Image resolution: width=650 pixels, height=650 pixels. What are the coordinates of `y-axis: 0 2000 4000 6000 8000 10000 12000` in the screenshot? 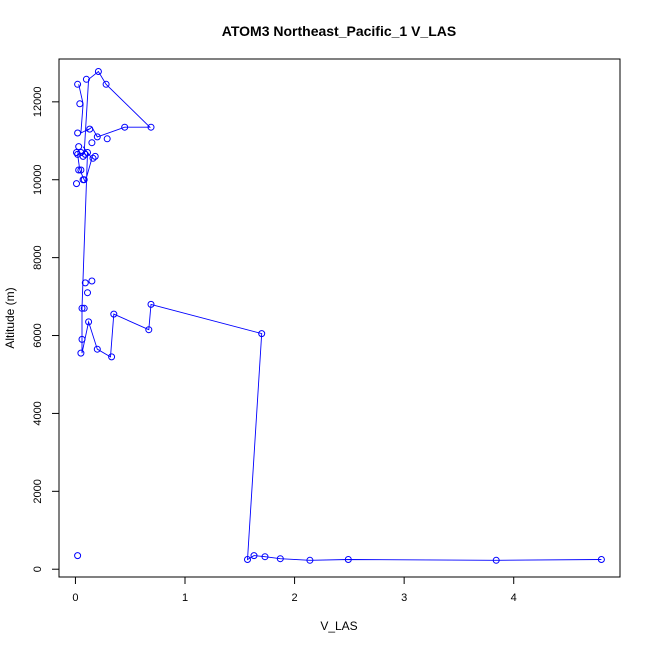 It's located at (46, 329).